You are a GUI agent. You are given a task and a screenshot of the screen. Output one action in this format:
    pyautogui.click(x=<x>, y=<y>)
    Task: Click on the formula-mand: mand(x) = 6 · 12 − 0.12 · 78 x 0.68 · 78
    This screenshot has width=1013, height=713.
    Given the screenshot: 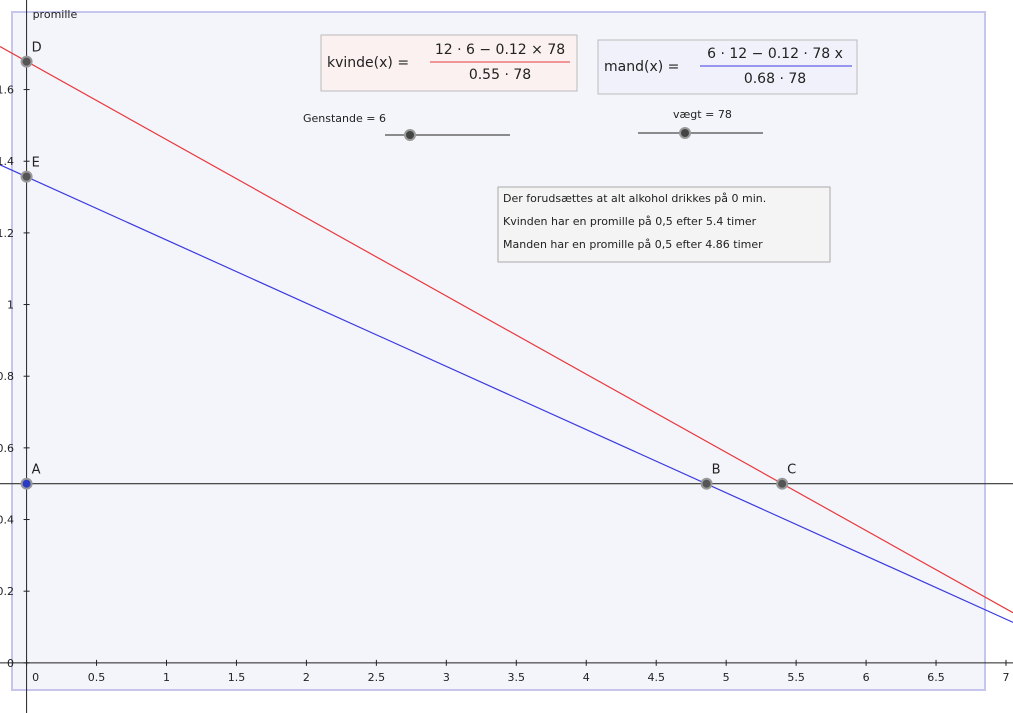 What is the action you would take?
    pyautogui.click(x=727, y=67)
    